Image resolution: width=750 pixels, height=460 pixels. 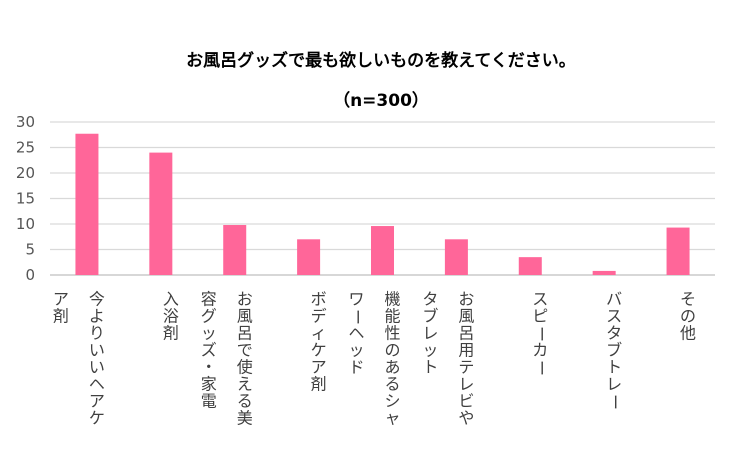 I want to click on x-tick-char: あ, so click(x=392, y=367).